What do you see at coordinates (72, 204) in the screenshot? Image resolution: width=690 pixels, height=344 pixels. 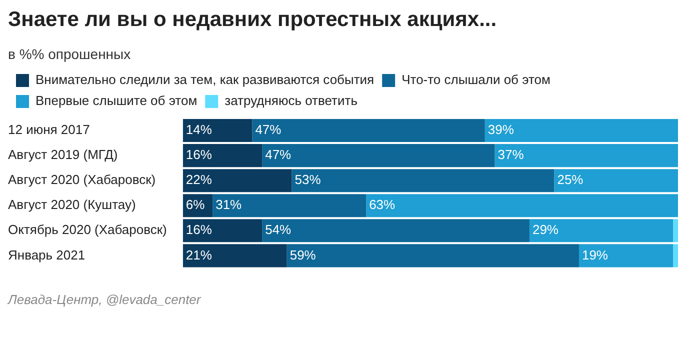 I see `y-tick-label: Август 2020 (Куштау)` at bounding box center [72, 204].